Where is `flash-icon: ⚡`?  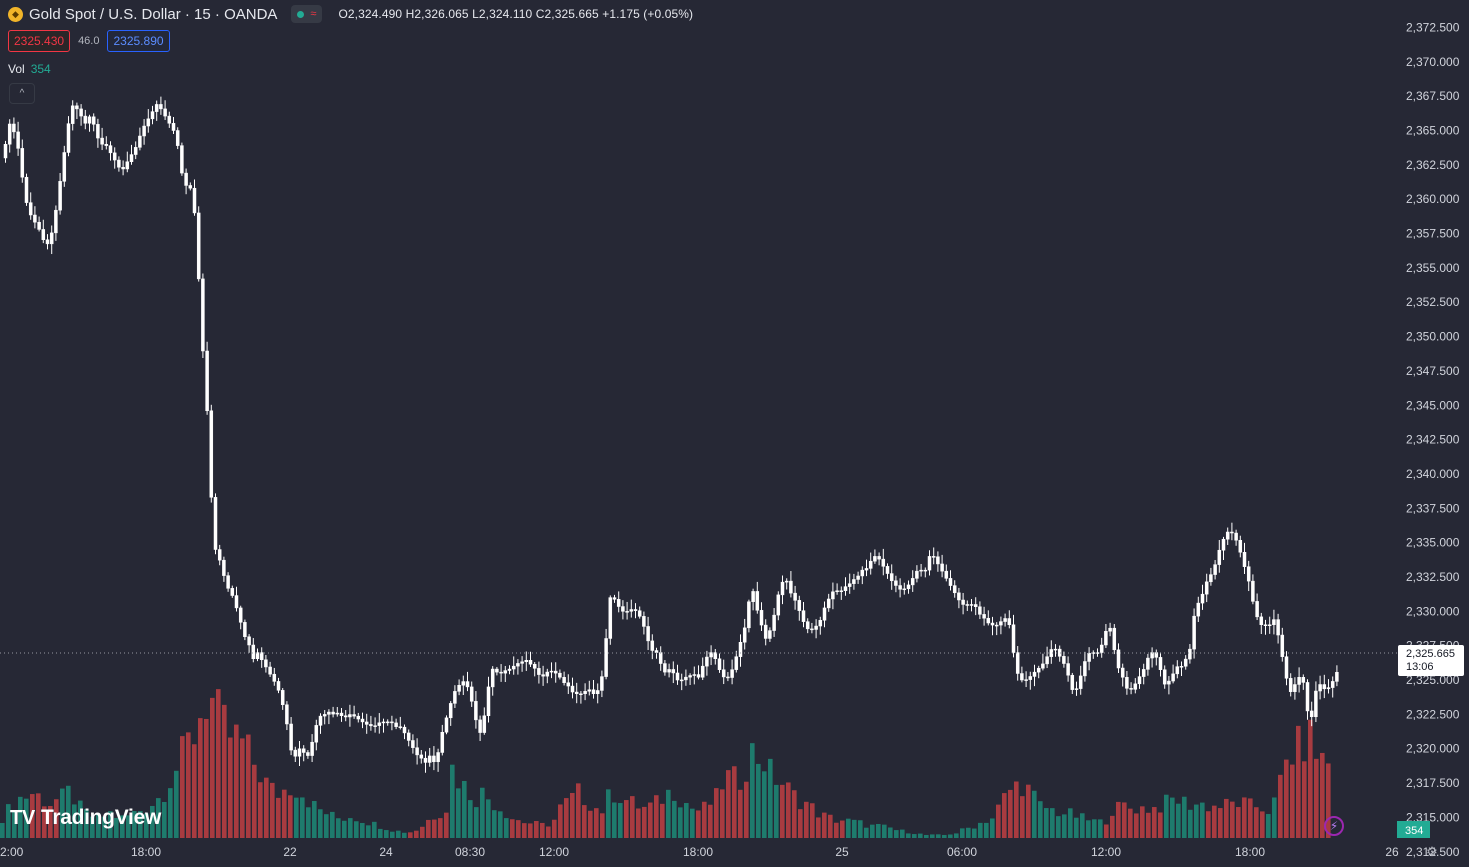 flash-icon: ⚡ is located at coordinates (1334, 826).